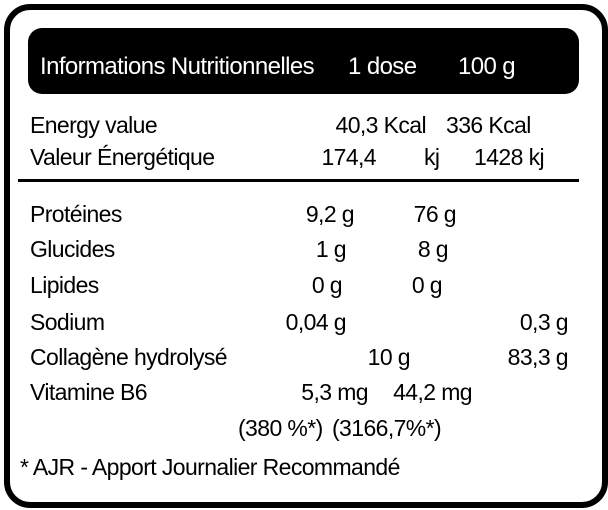 Image resolution: width=608 pixels, height=510 pixels. Describe the element at coordinates (433, 249) in the screenshot. I see `nutrient-per100-glucides: 8 g` at that location.